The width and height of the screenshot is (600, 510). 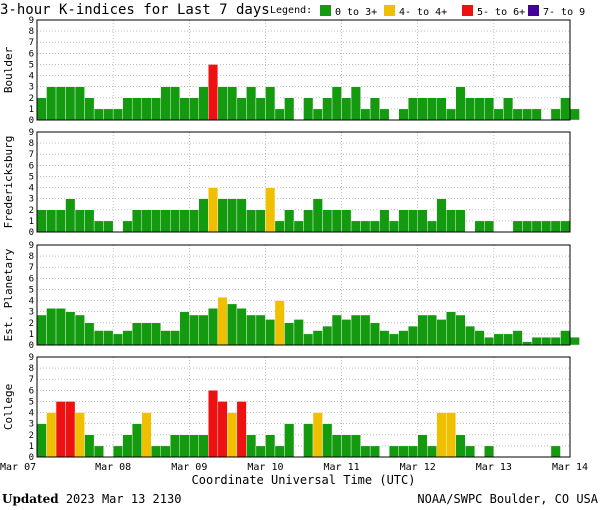 I want to click on panel-label: Est. Planetary, so click(x=8, y=294).